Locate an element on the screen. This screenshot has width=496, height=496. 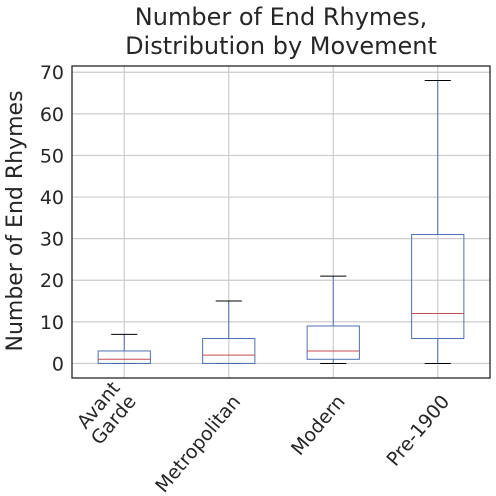
x-tick-label: Metropolitan is located at coordinates (198, 443).